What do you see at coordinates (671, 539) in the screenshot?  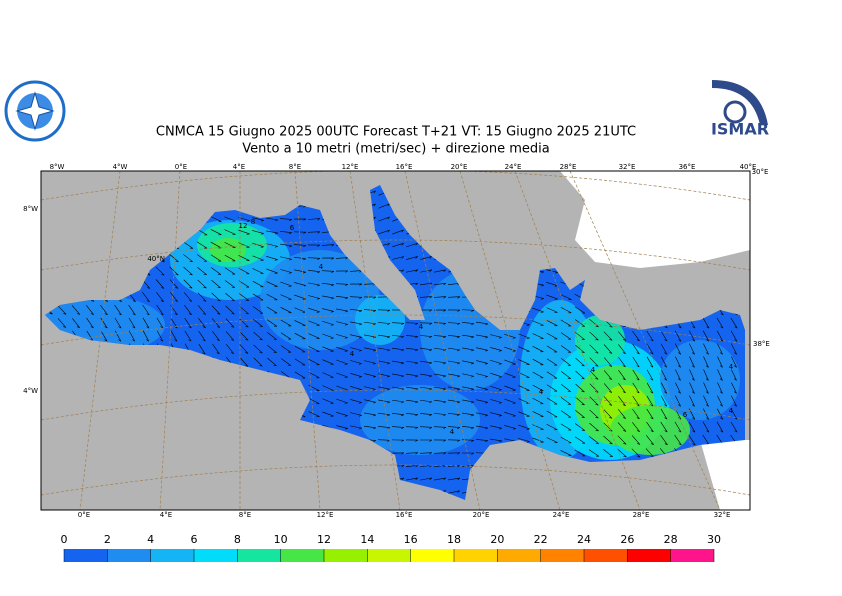 I see `colorbar-tick-label: 28` at bounding box center [671, 539].